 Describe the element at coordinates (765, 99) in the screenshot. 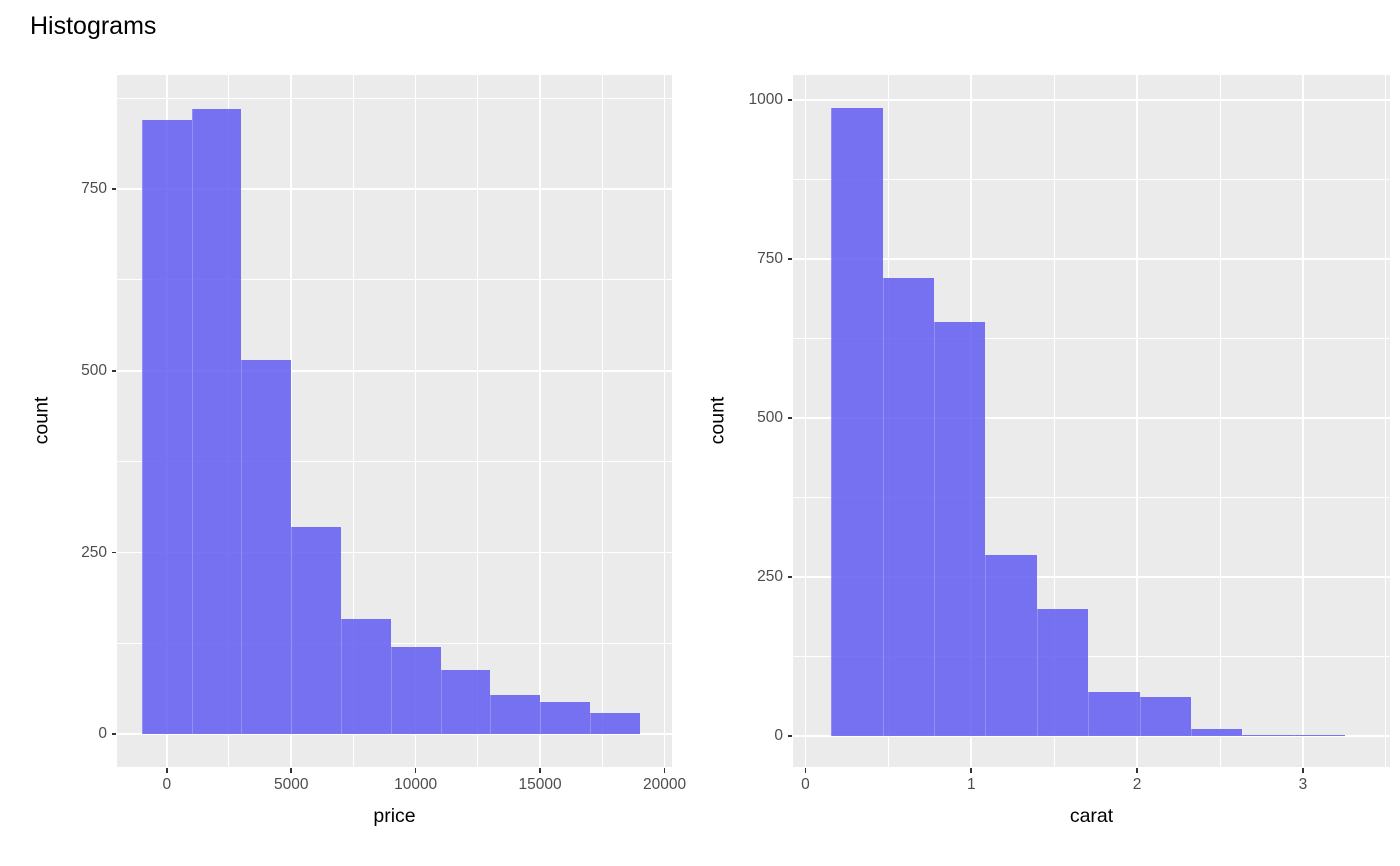

I see `y-tick-label: 1000` at that location.